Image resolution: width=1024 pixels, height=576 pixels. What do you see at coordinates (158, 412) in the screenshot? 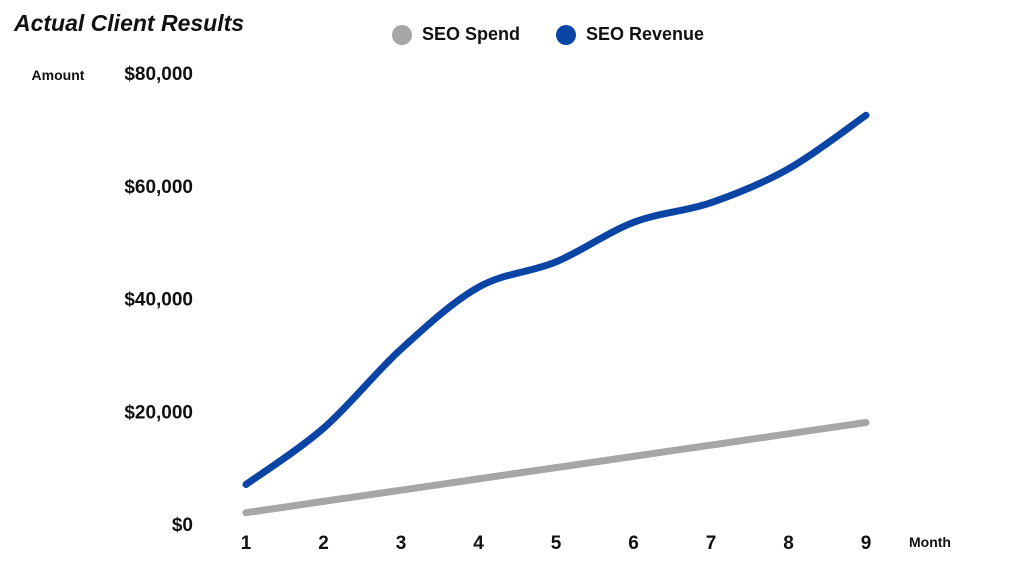
I see `y-tick-label: $20,000` at bounding box center [158, 412].